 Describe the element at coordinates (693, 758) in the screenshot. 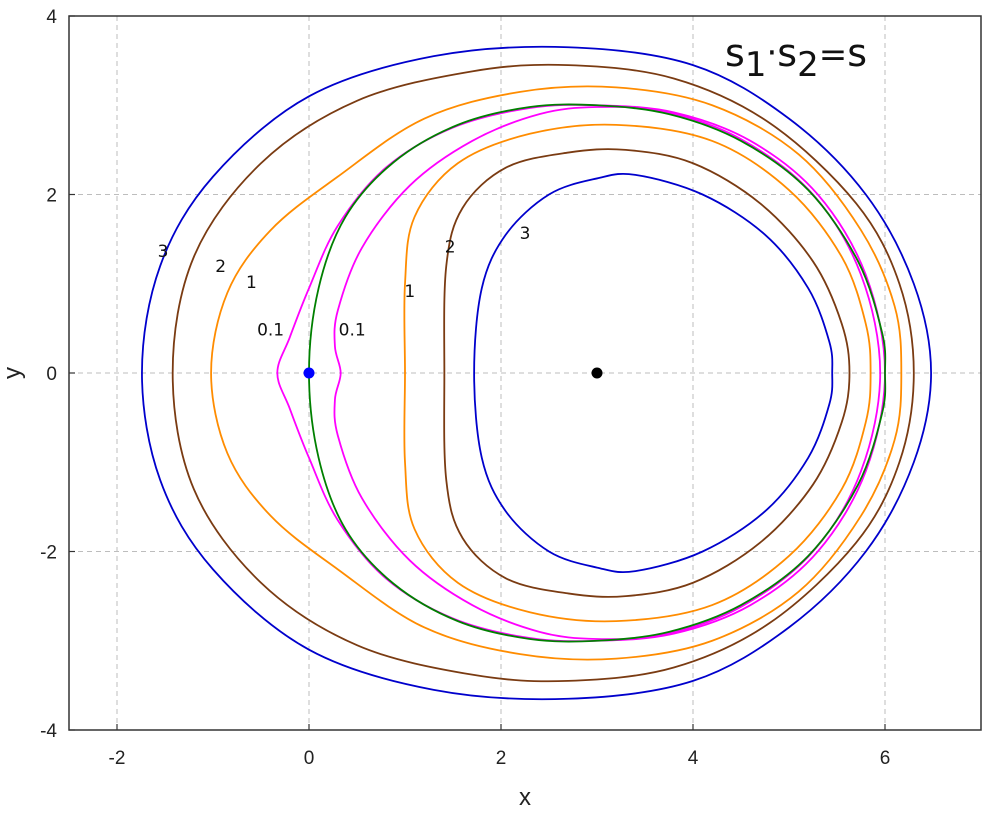

I see `x-tick-label: 4` at that location.